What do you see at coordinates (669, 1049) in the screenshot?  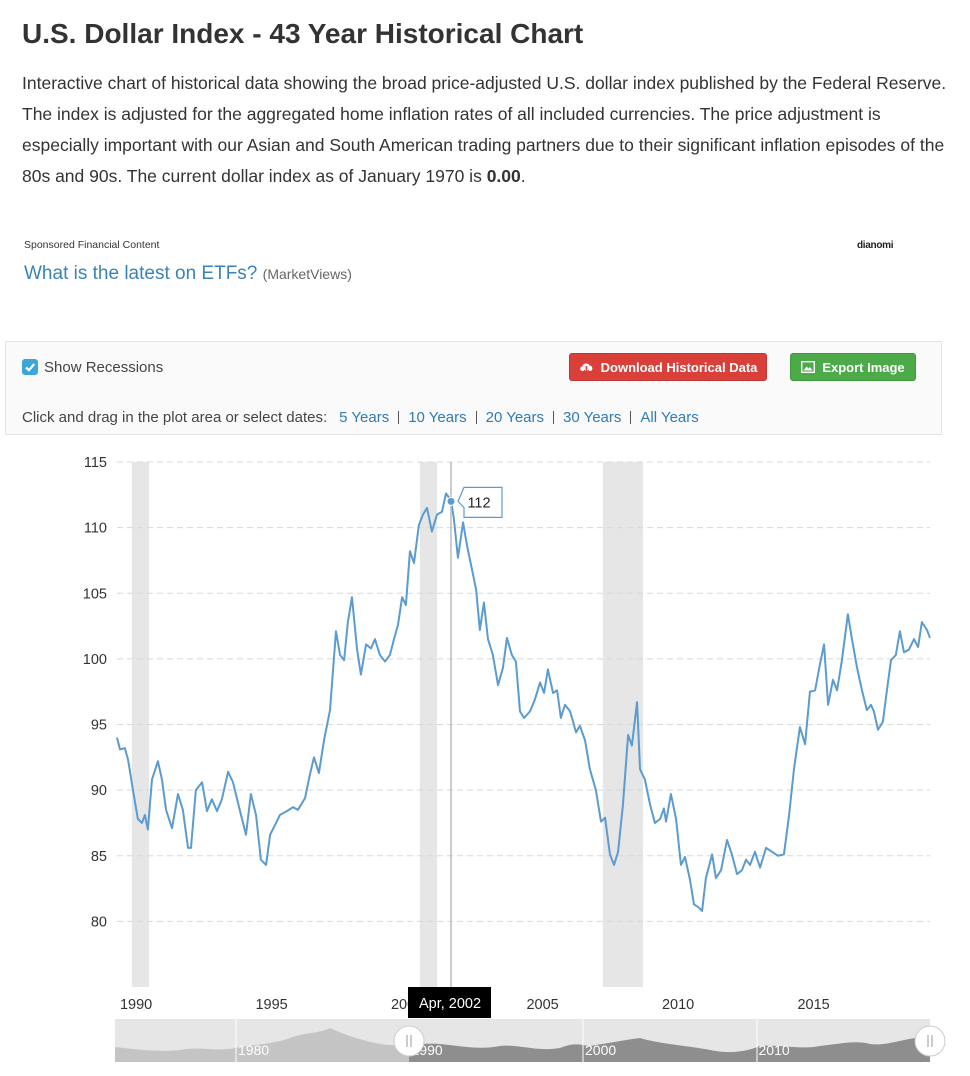 I see `navigator-area` at bounding box center [669, 1049].